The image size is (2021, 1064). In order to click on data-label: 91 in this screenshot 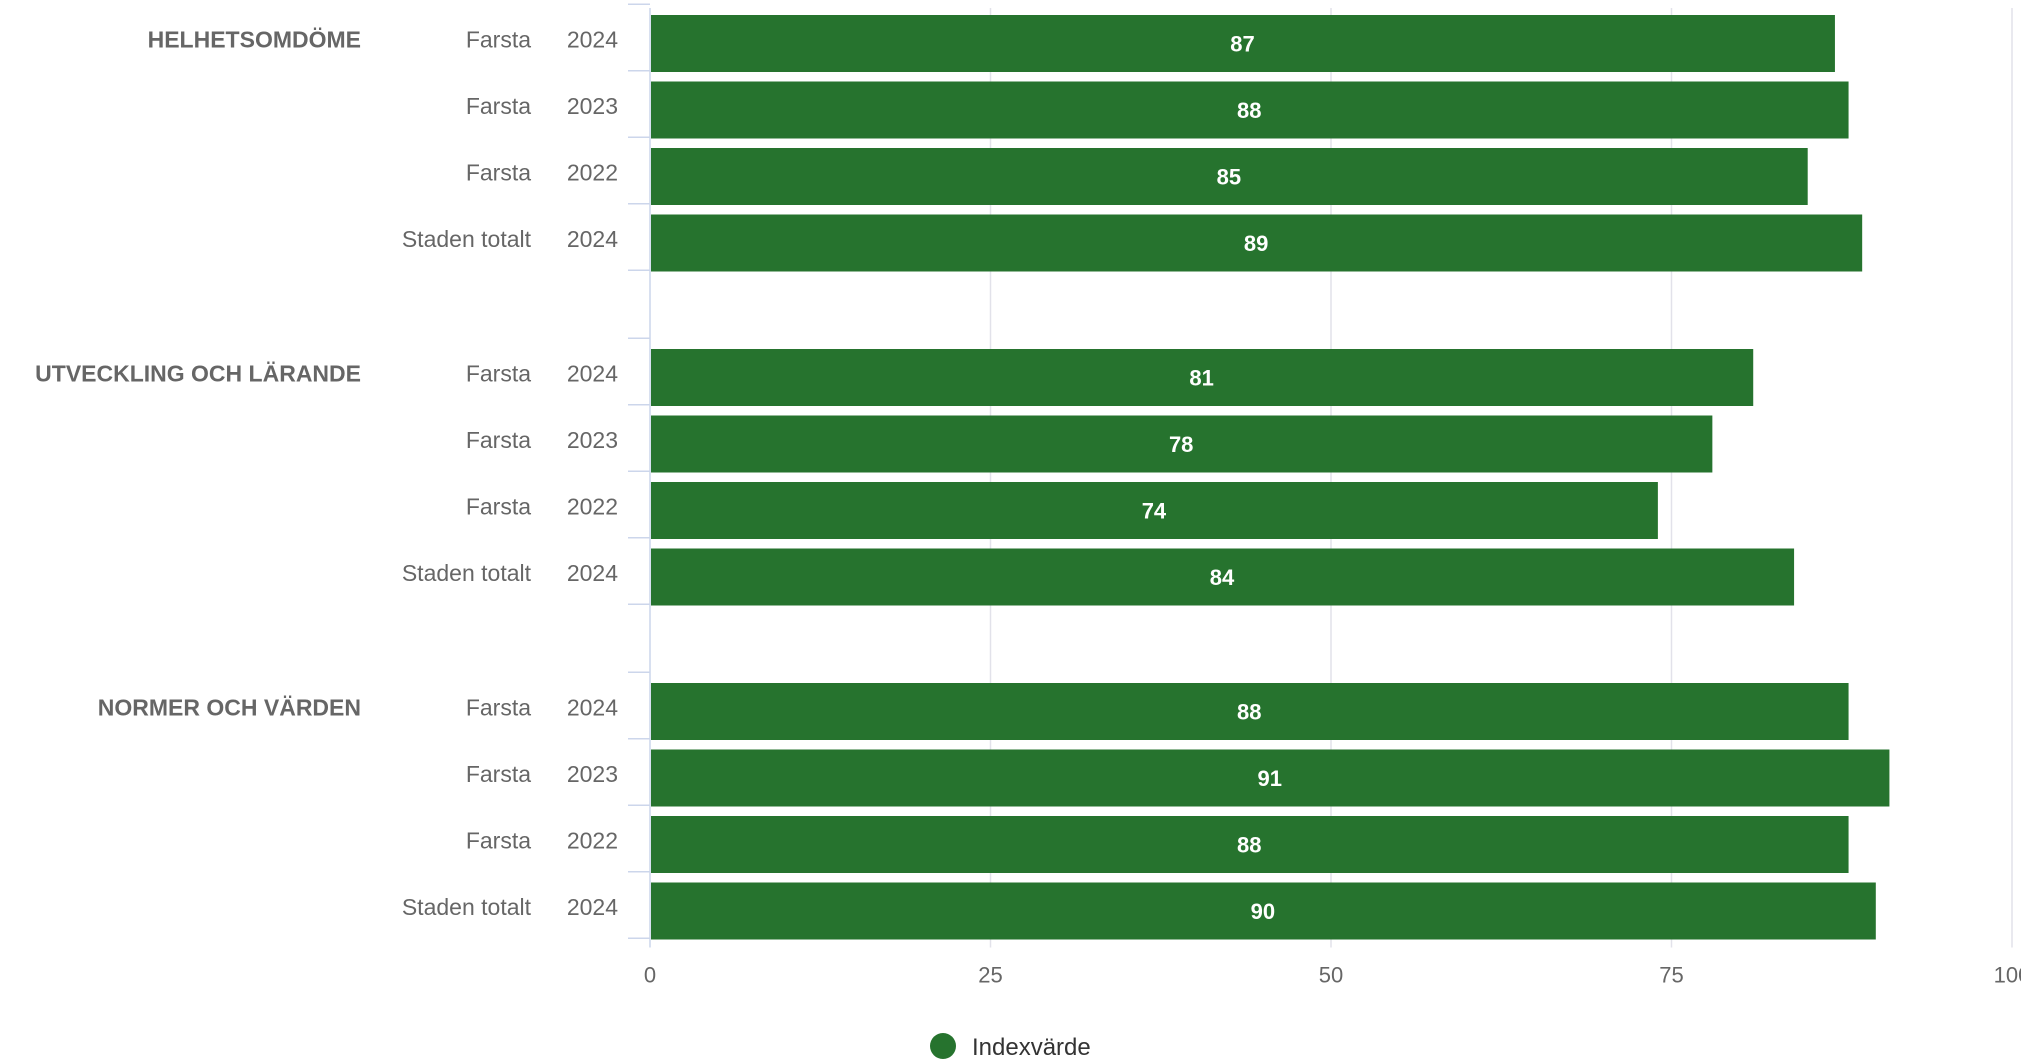, I will do `click(1269, 778)`.